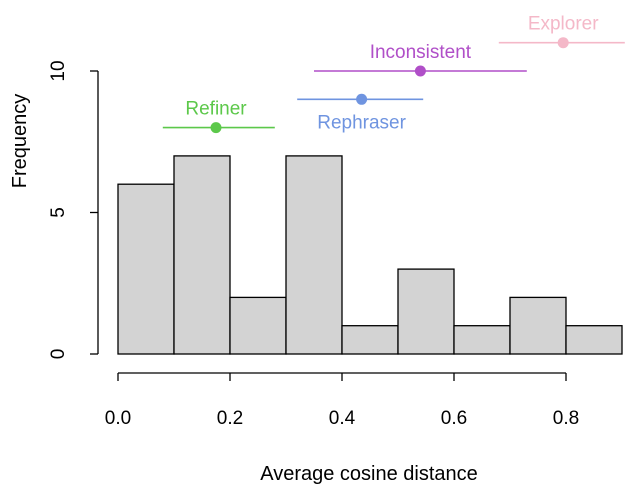 The height and width of the screenshot is (489, 626). I want to click on y-tick-label: 10, so click(58, 70).